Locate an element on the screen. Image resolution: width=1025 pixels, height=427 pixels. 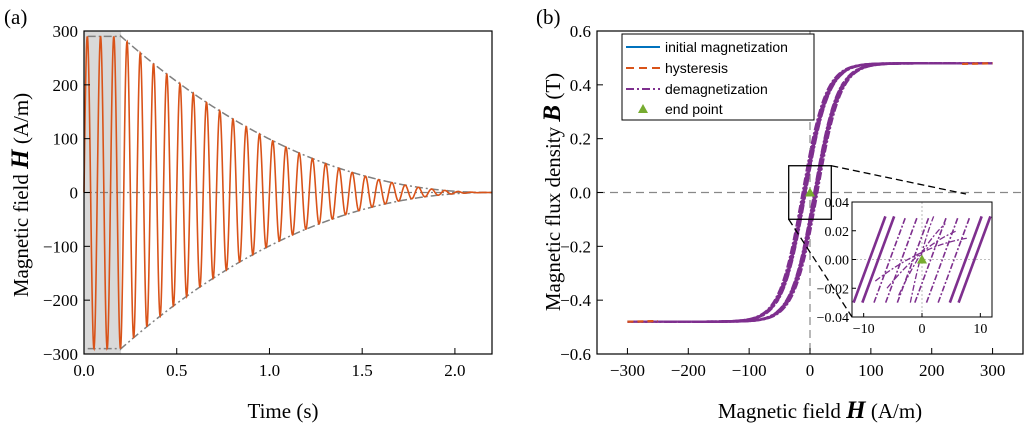
x-tick-label: −100 is located at coordinates (749, 370).